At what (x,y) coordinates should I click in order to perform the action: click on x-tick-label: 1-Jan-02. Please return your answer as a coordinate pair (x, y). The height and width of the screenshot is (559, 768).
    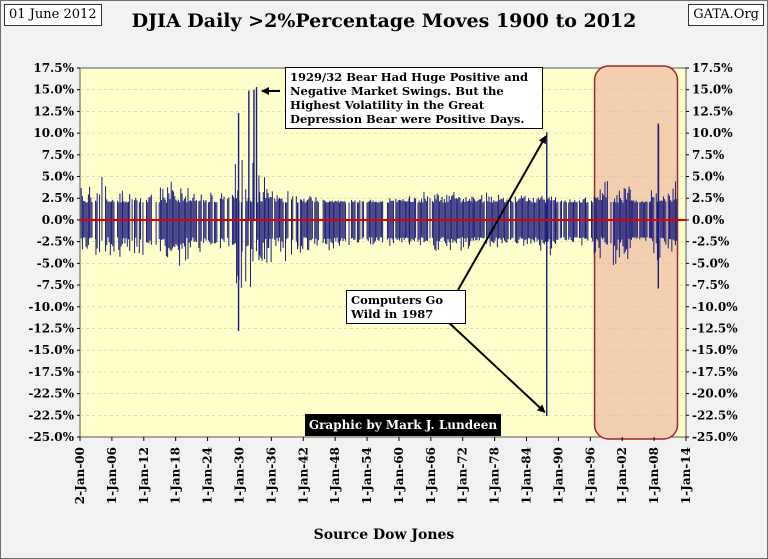
    Looking at the image, I should click on (622, 475).